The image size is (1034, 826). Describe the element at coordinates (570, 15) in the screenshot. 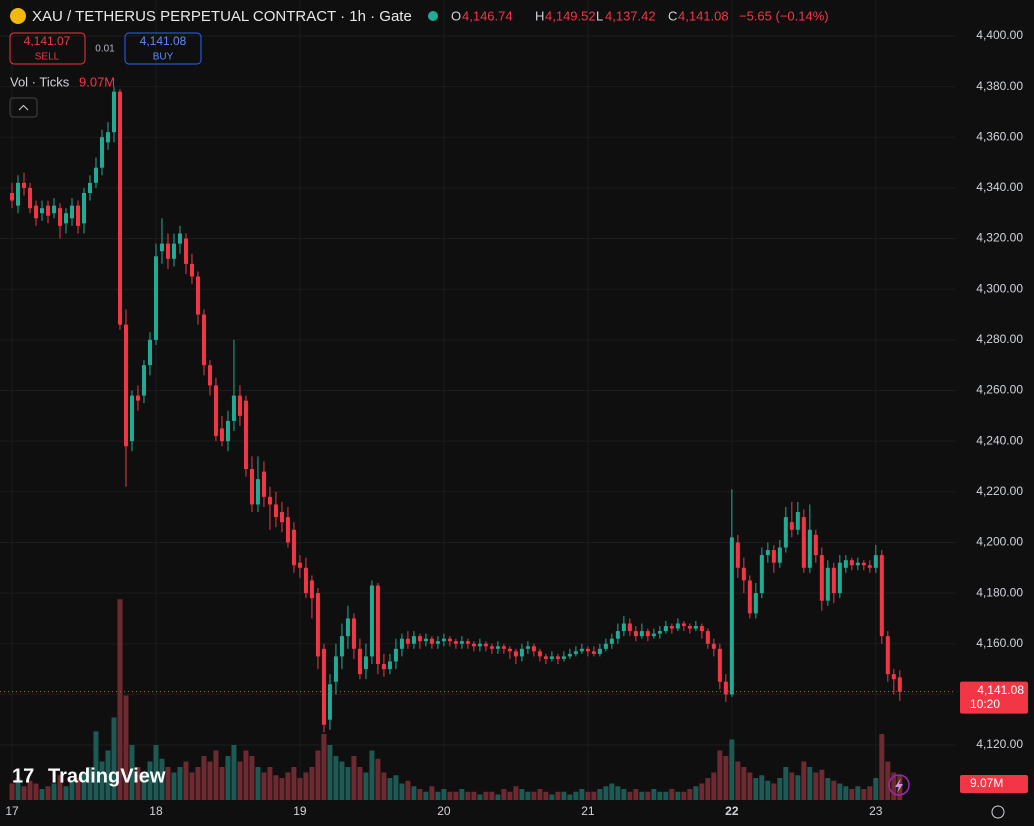

I see `ohlc-value: 4,149.52` at that location.